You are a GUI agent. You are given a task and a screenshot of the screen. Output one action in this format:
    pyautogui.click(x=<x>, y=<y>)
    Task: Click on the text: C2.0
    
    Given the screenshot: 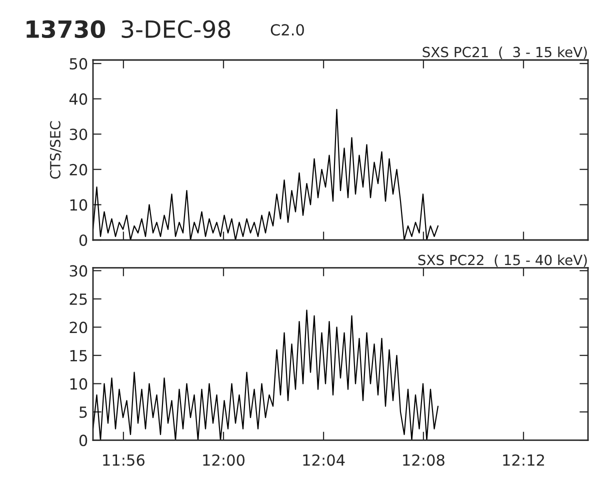 What is the action you would take?
    pyautogui.click(x=287, y=30)
    